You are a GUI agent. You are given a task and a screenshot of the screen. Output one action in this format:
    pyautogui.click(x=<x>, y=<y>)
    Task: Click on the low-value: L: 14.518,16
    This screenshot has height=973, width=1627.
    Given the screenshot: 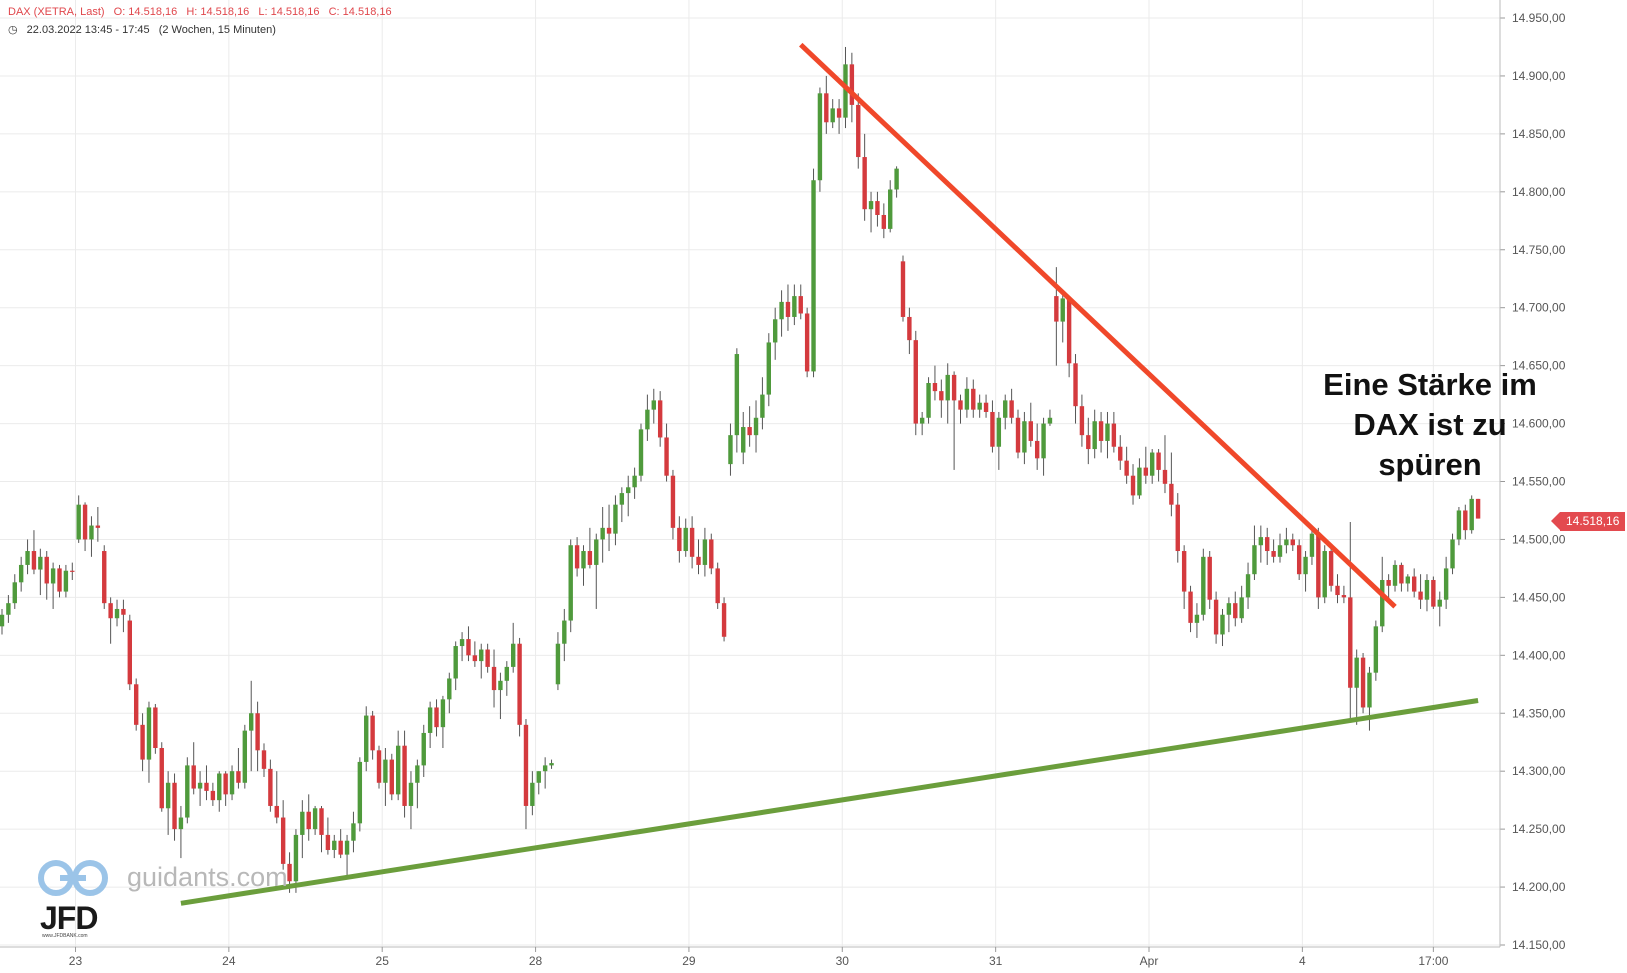 What is the action you would take?
    pyautogui.click(x=289, y=12)
    